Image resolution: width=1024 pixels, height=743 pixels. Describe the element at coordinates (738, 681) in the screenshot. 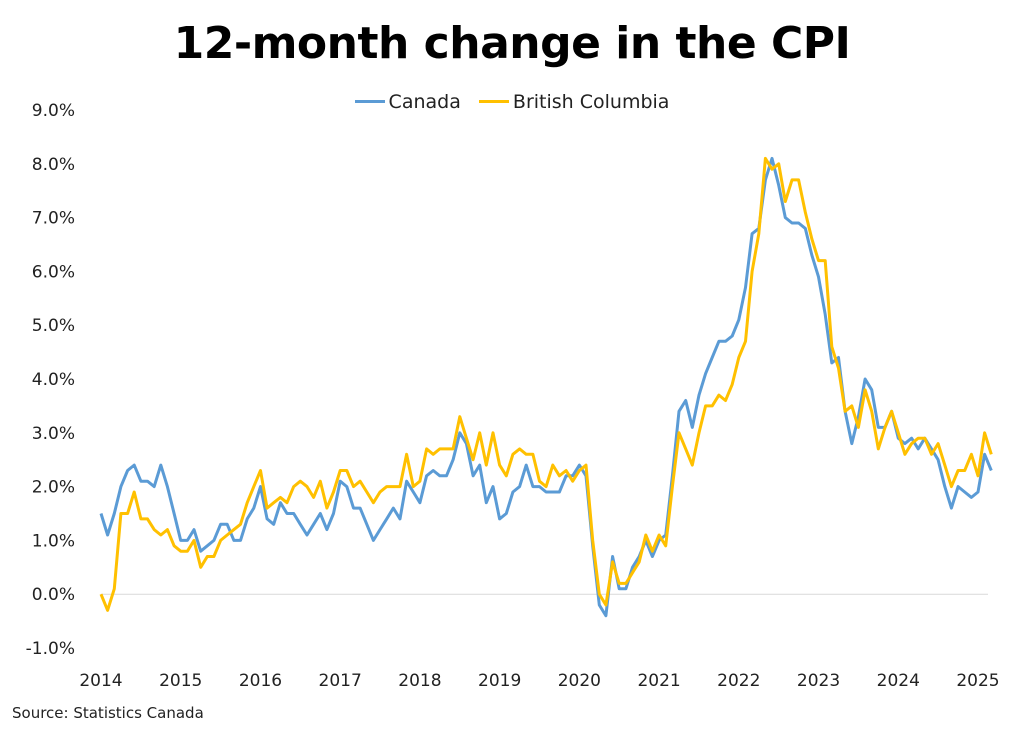

I see `x-tick-label: 2022` at that location.